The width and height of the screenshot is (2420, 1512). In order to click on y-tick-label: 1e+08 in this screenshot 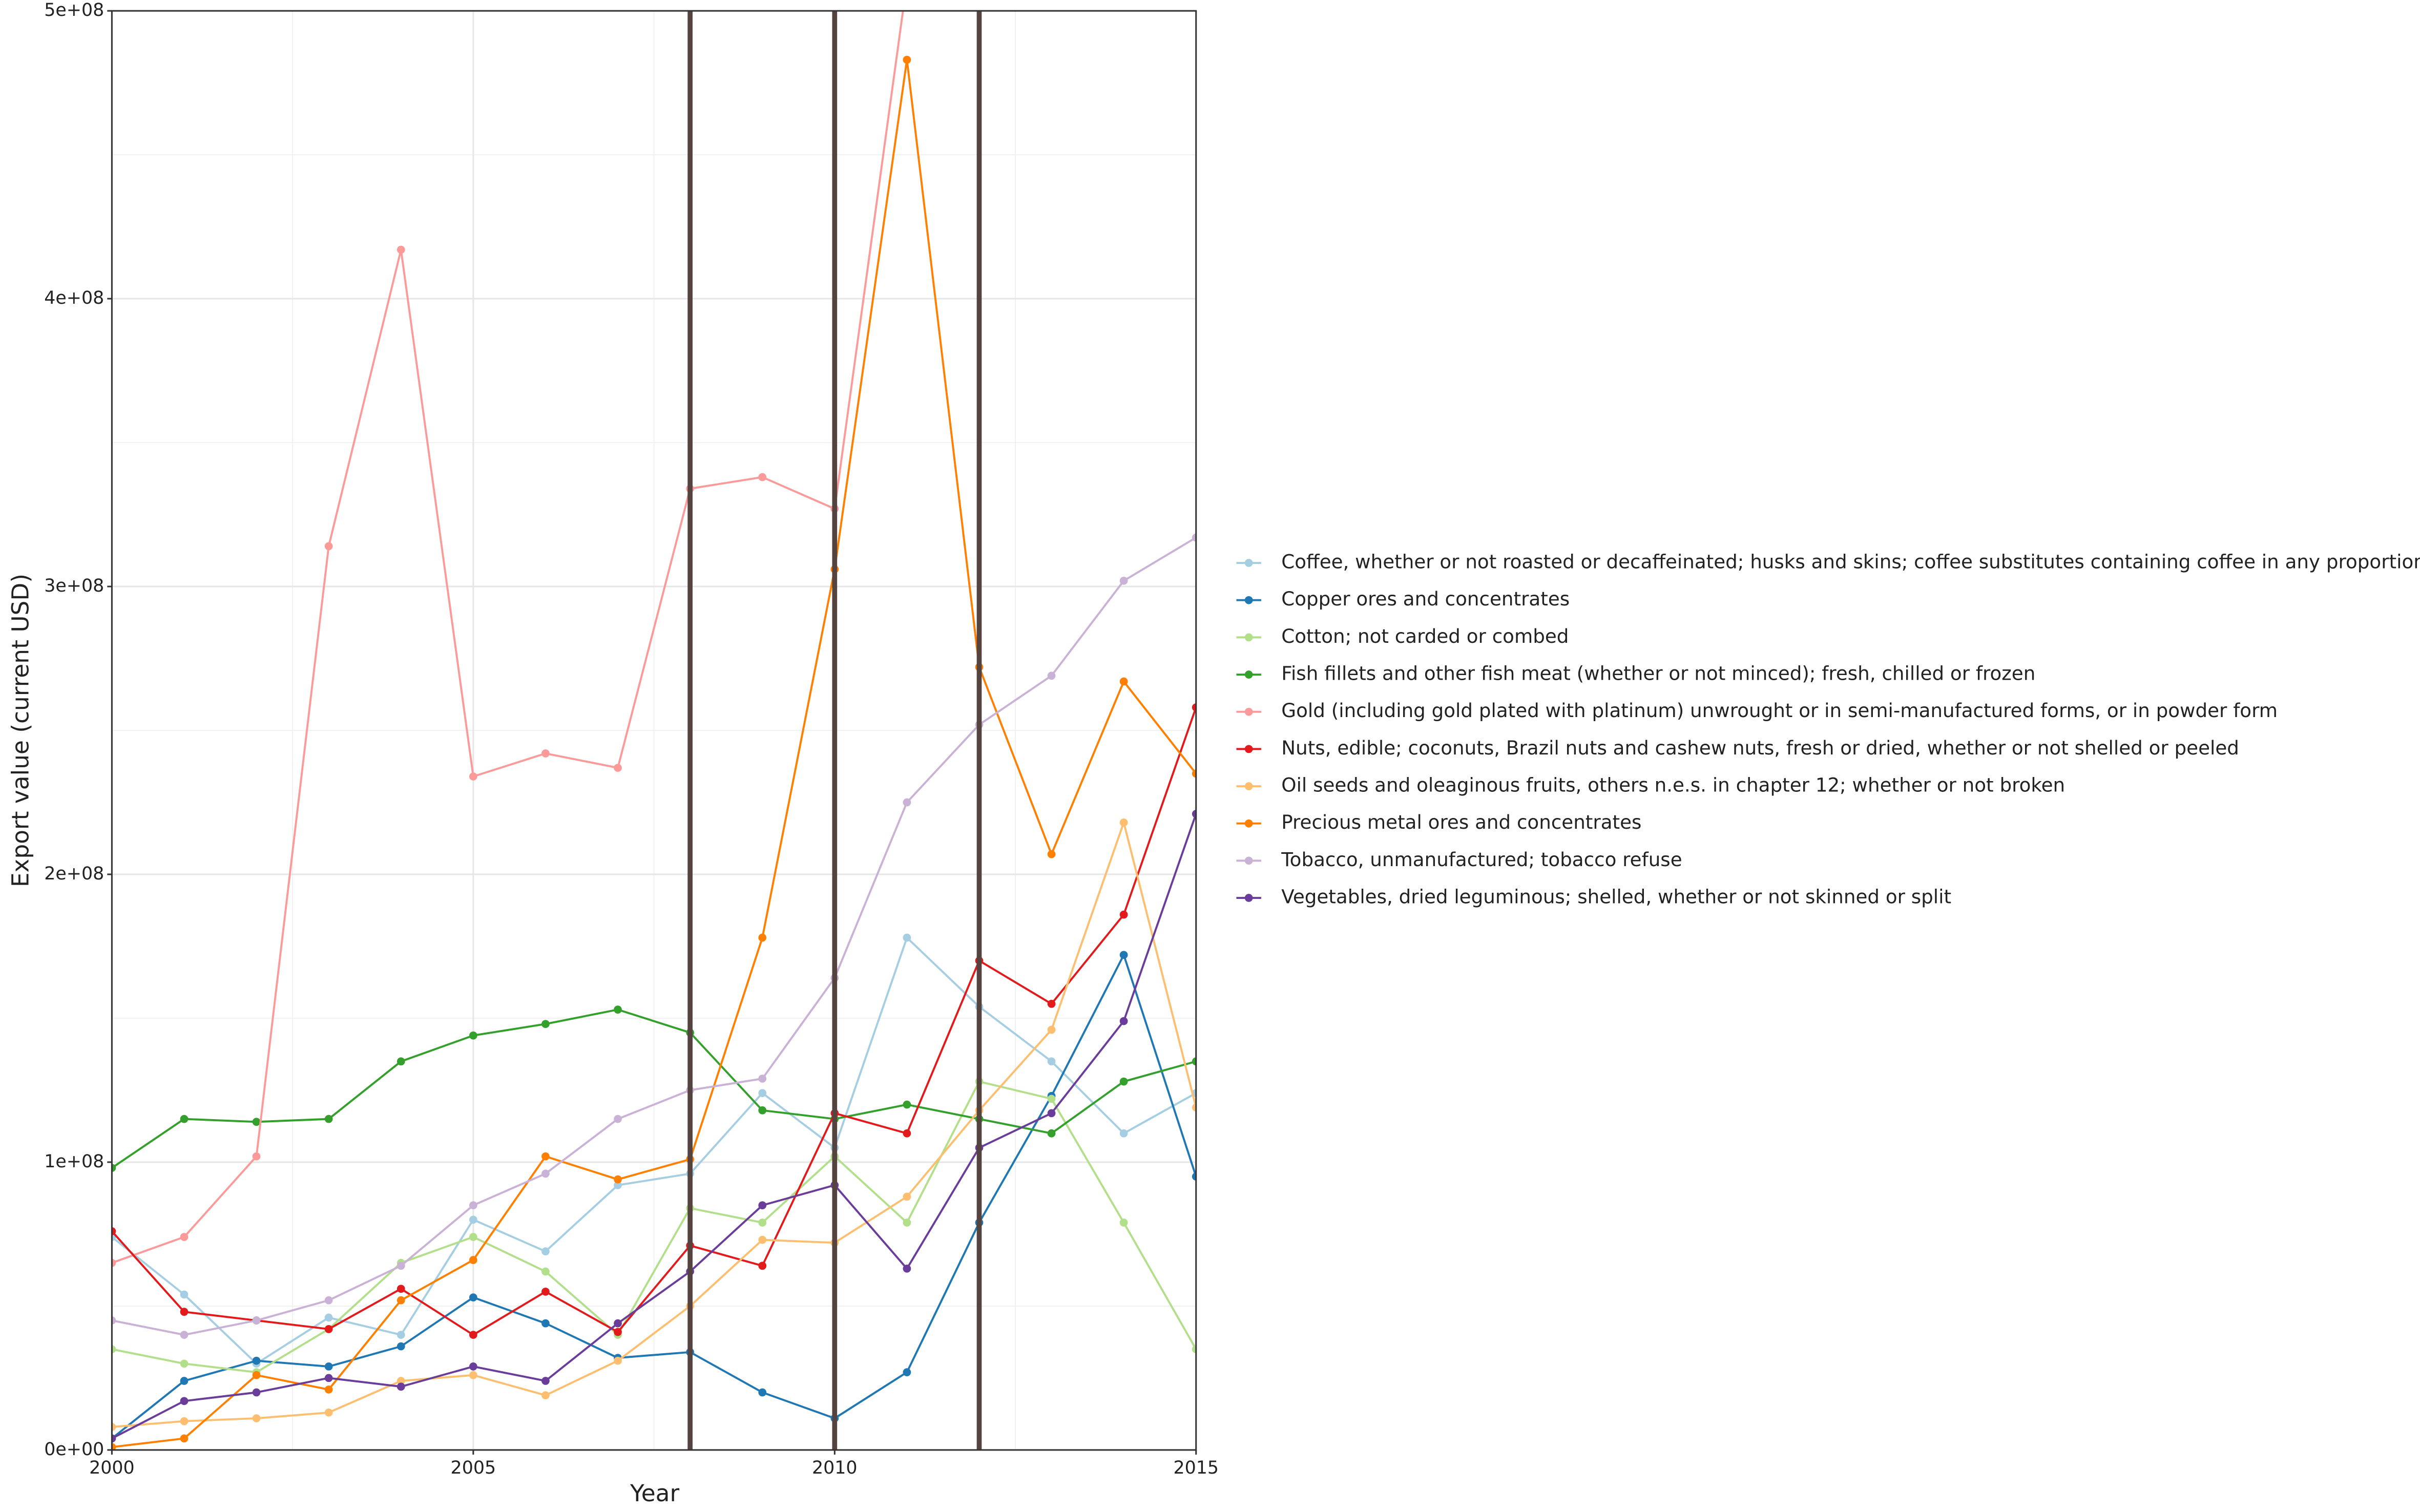, I will do `click(74, 1161)`.